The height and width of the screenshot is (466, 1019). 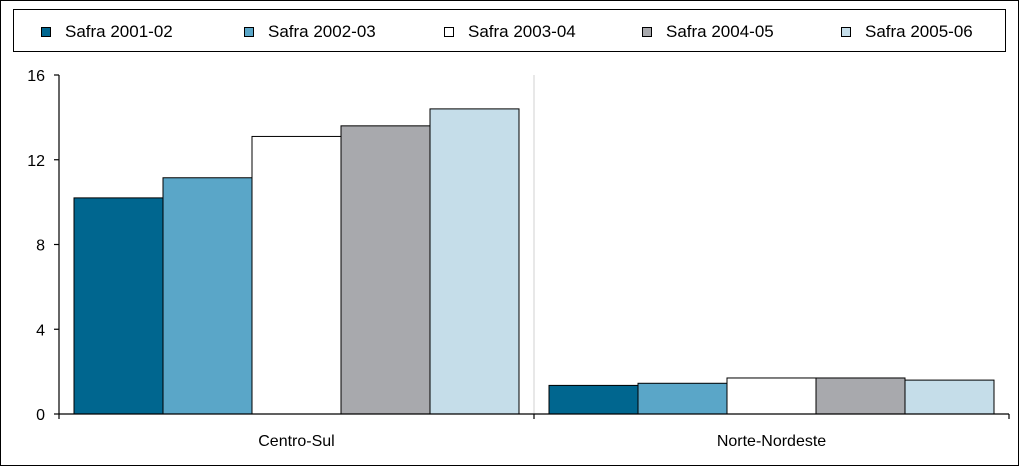 What do you see at coordinates (40, 330) in the screenshot?
I see `y-tick-label: 4` at bounding box center [40, 330].